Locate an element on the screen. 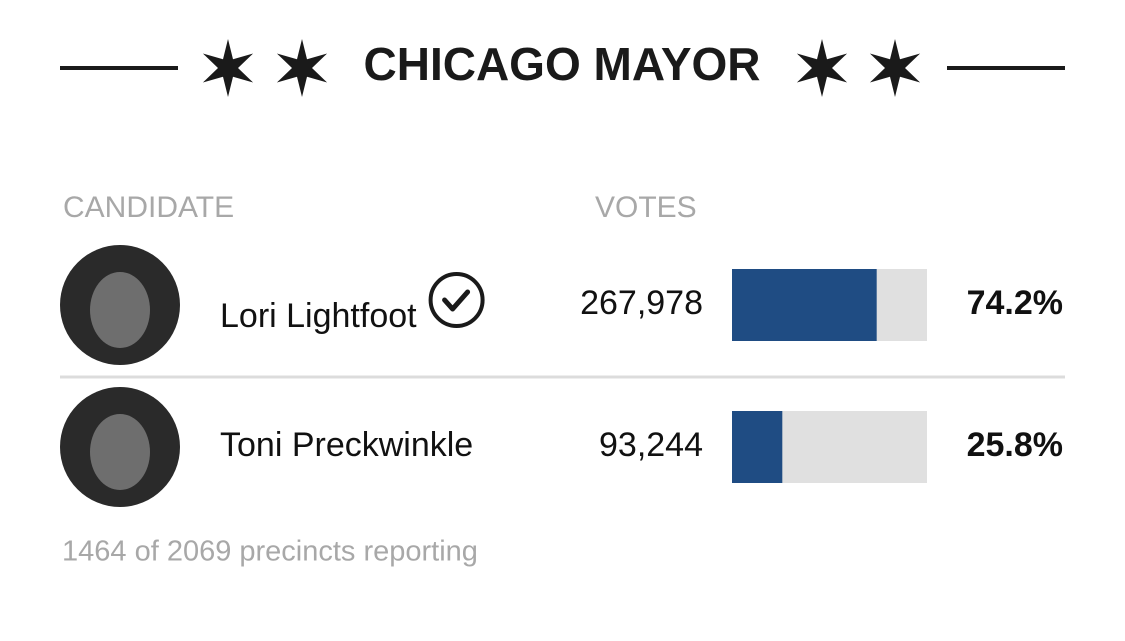 The height and width of the screenshot is (641, 1125). candidate-name: Toni Preckwinkle is located at coordinates (346, 445).